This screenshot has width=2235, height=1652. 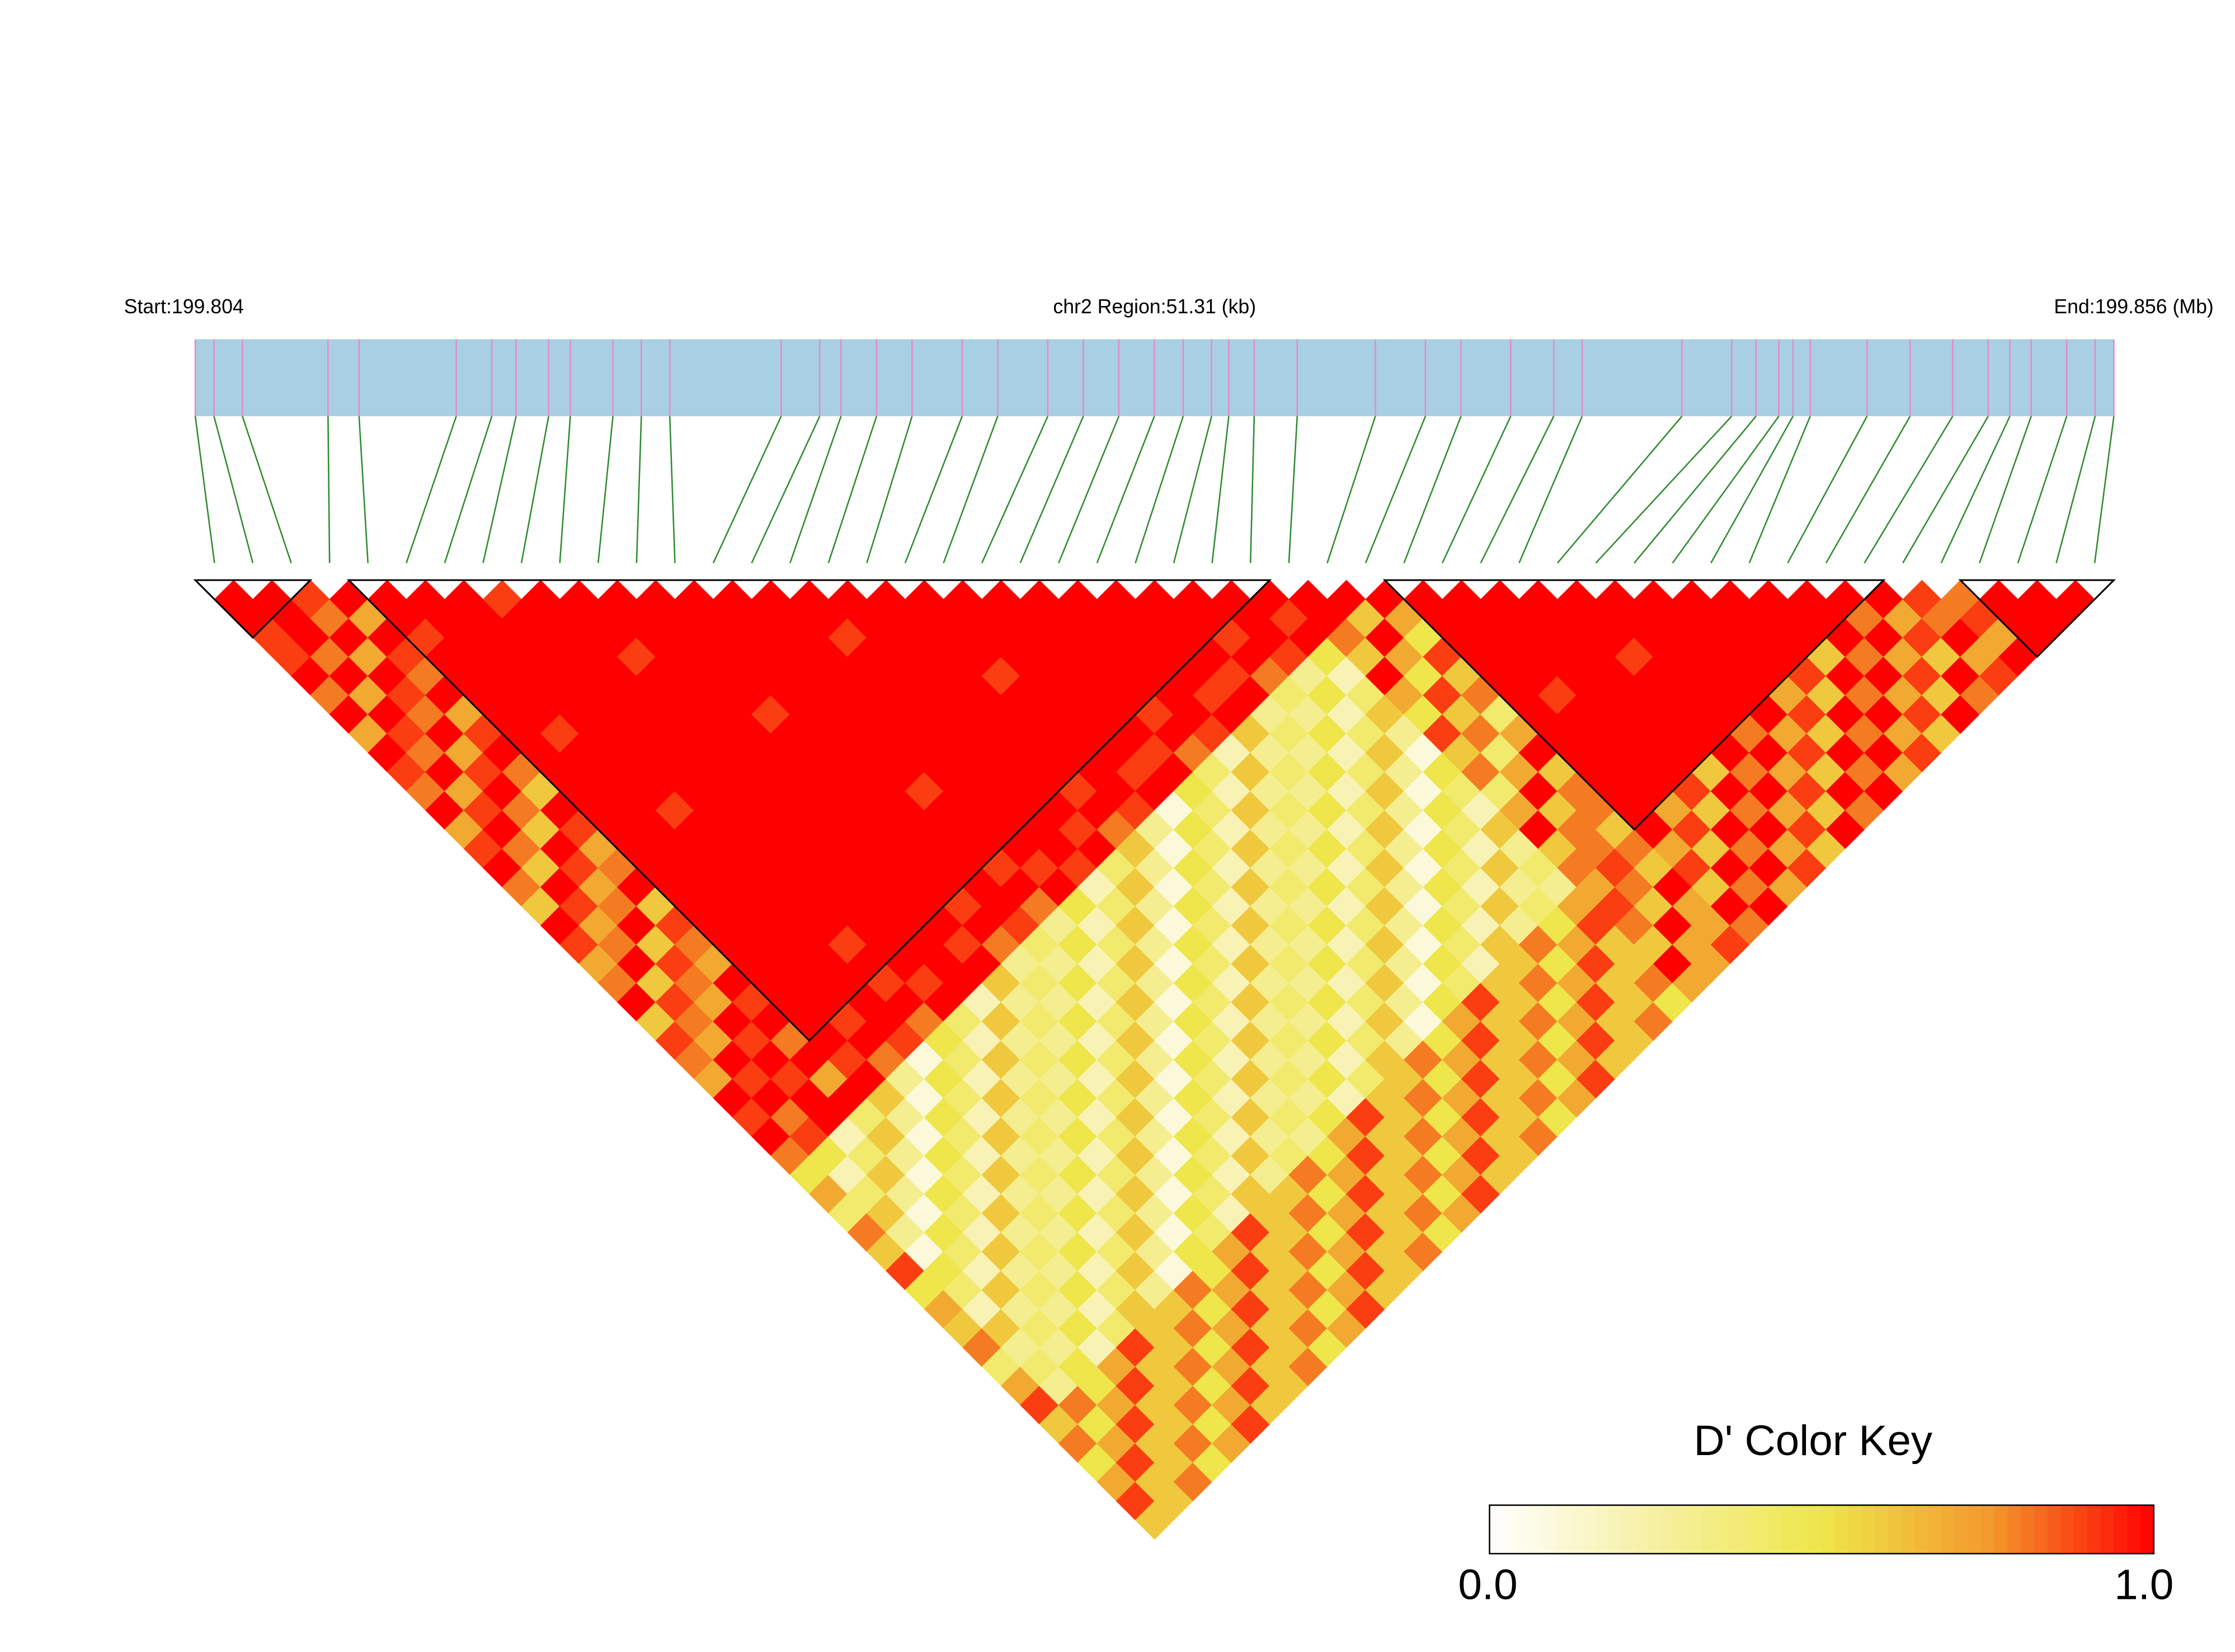 I want to click on end-label: End:199.856 (Mb), so click(x=2133, y=306).